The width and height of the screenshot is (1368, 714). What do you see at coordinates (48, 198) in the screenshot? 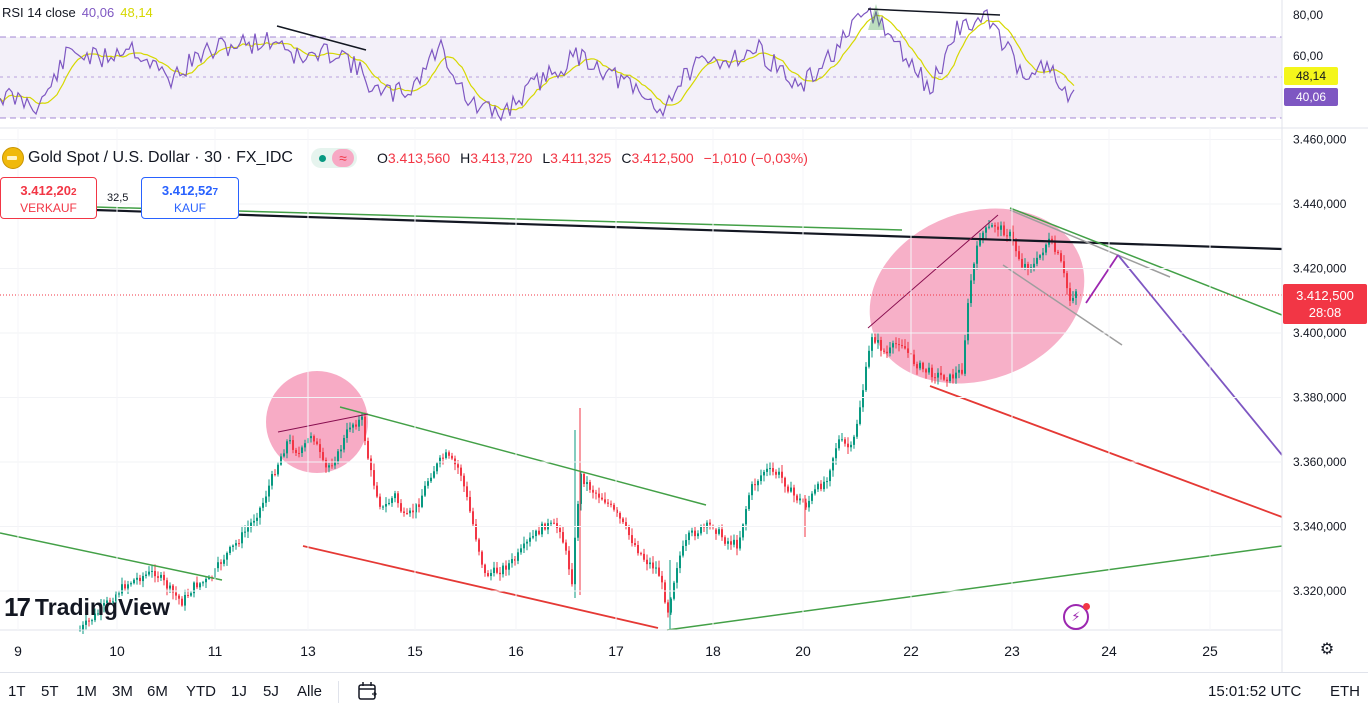
I see `sell-button: 3.412,202 VERKAUF` at bounding box center [48, 198].